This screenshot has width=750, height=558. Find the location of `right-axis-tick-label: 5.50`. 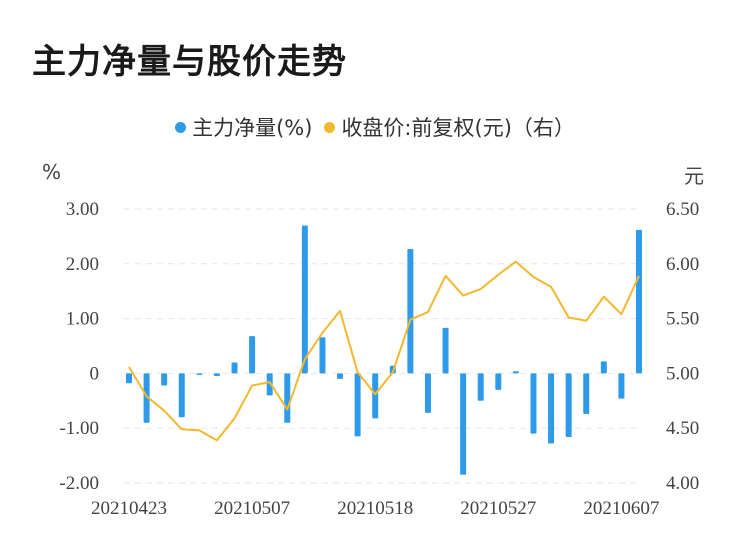

right-axis-tick-label: 5.50 is located at coordinates (682, 319).